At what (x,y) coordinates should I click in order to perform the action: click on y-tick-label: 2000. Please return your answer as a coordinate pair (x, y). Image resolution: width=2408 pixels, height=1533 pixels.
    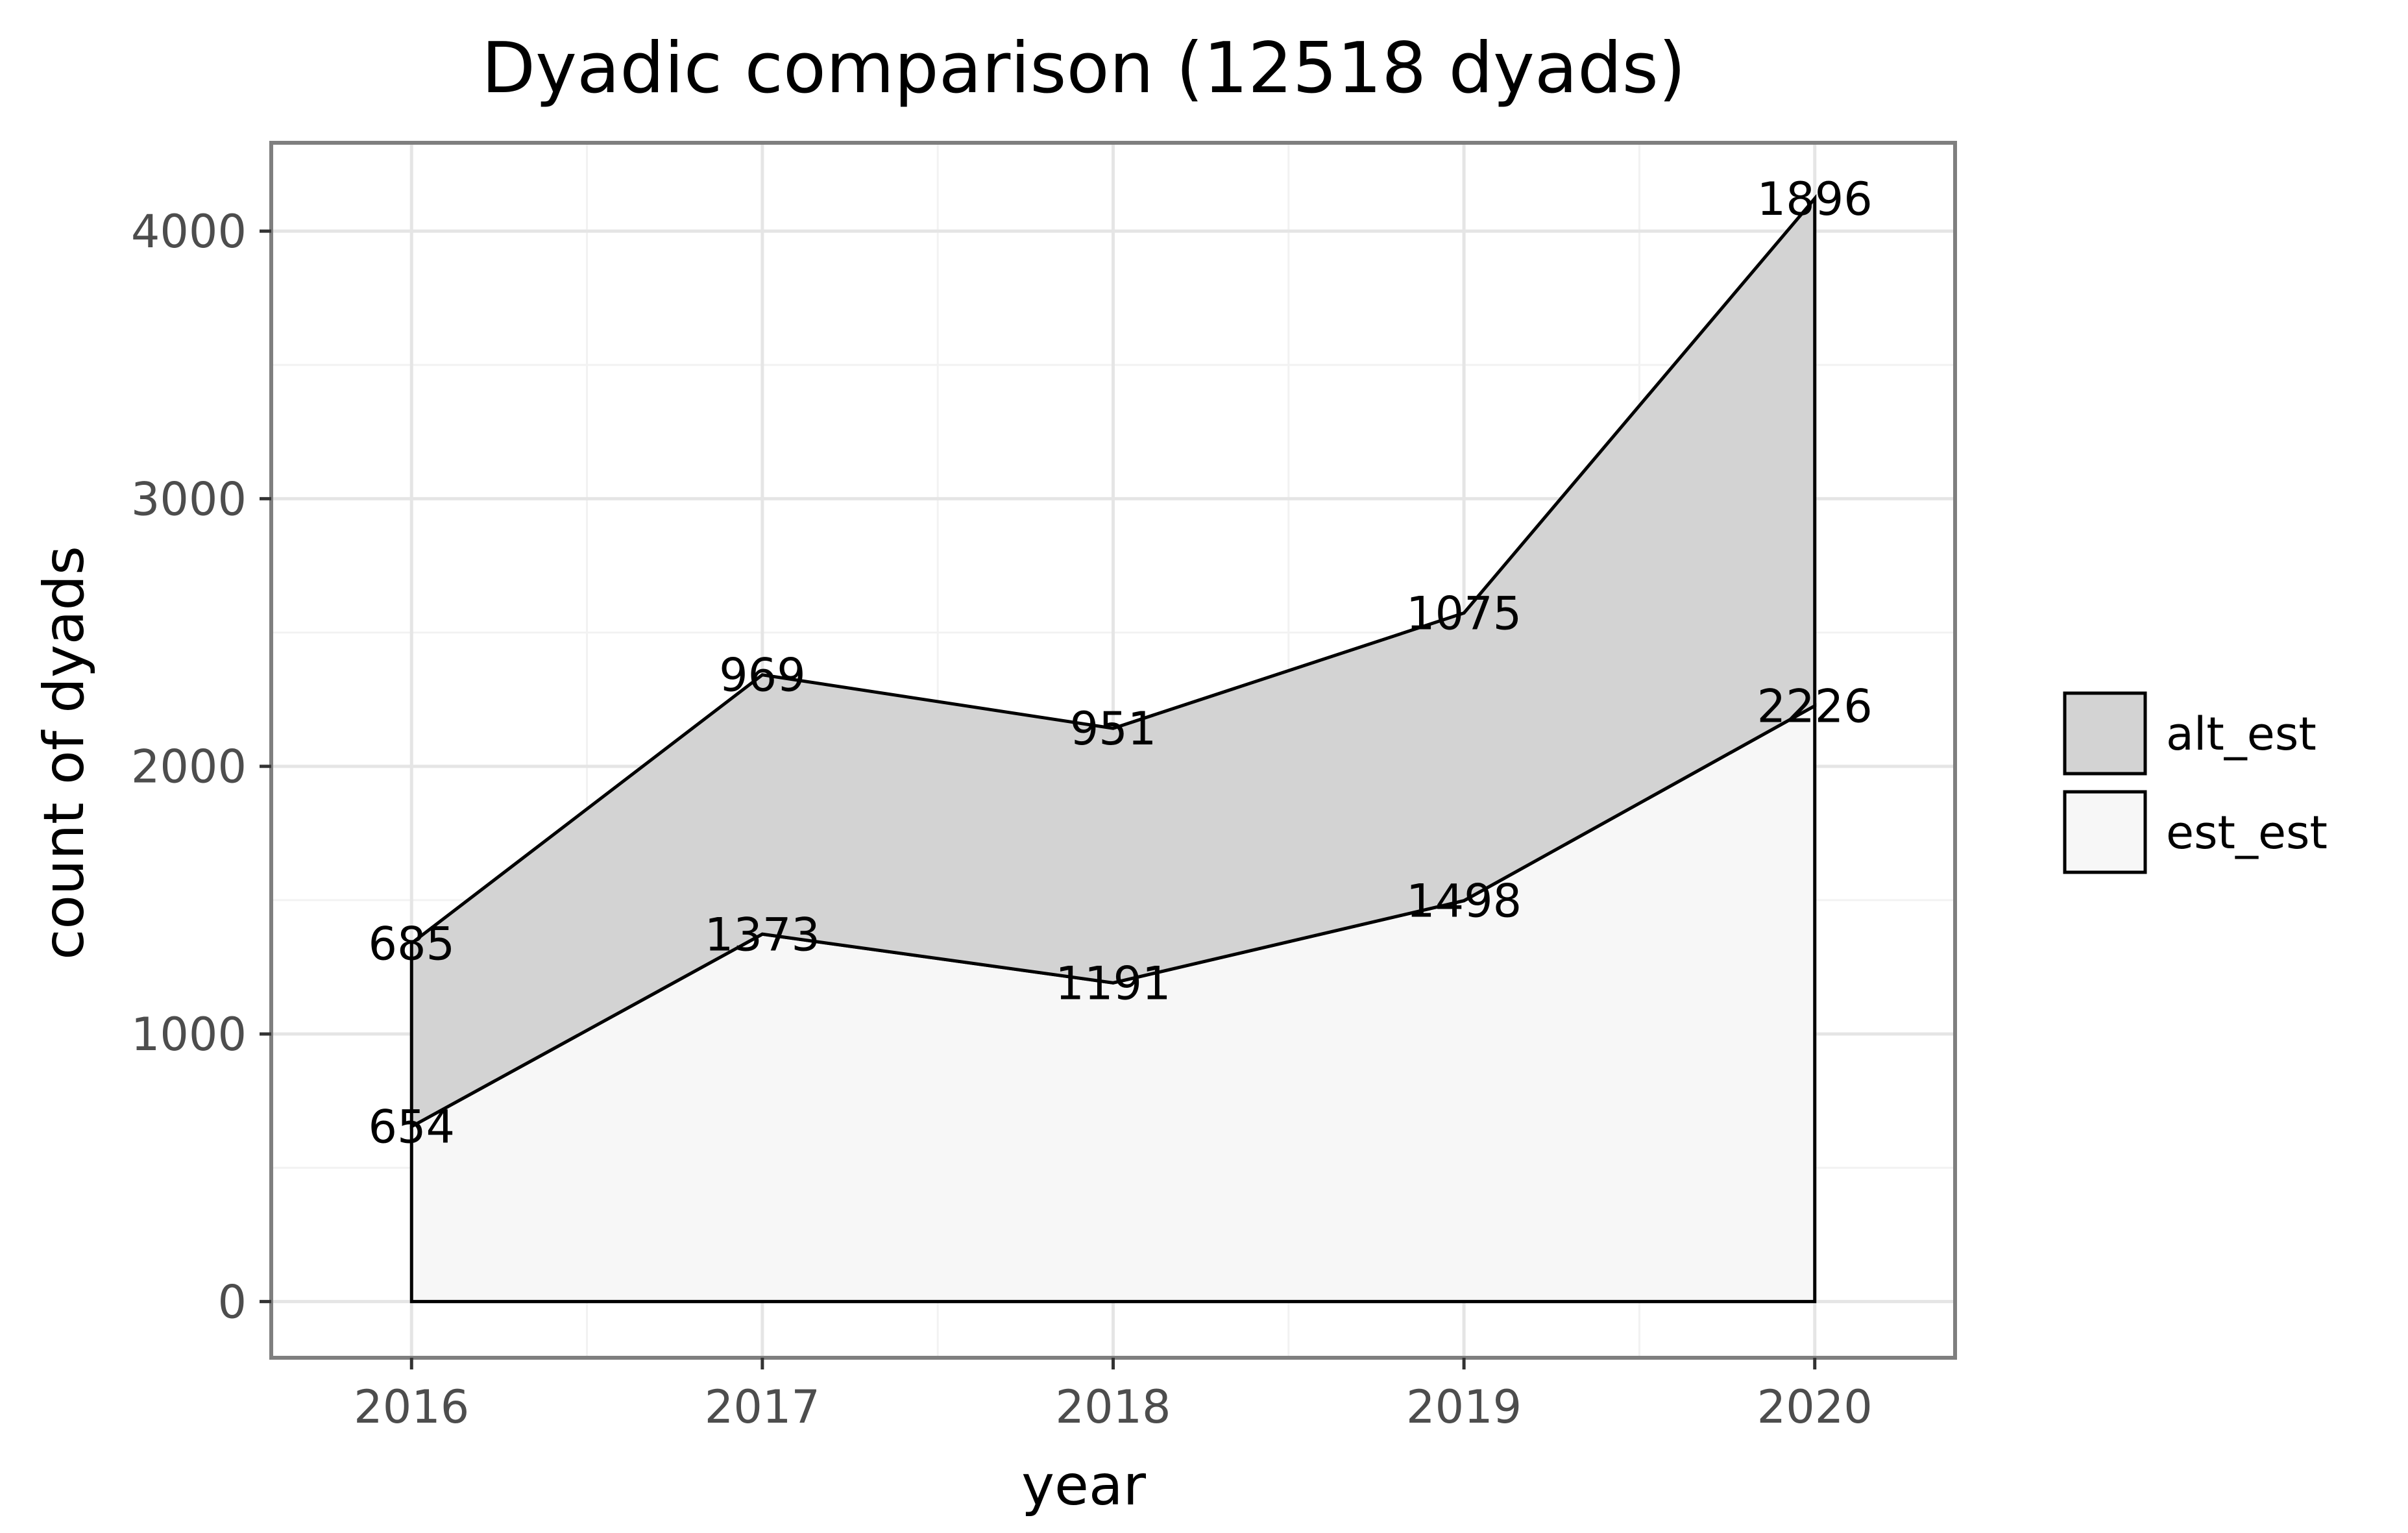
    Looking at the image, I should click on (189, 767).